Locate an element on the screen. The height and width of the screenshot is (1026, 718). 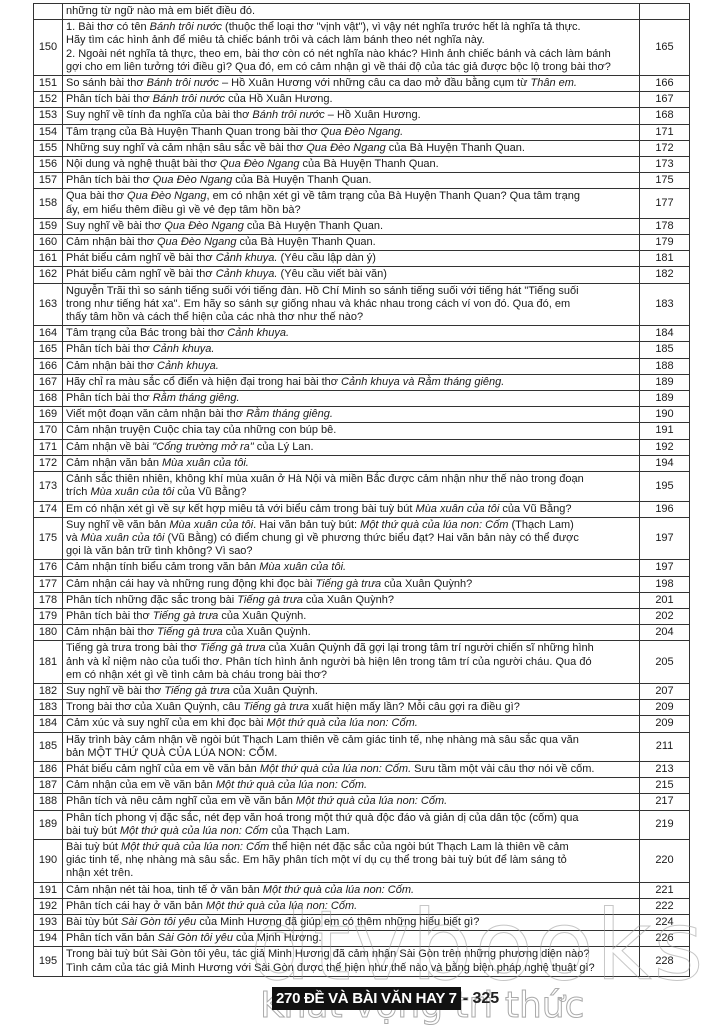
text-segment: của Minh Hương. is located at coordinates (277, 938).